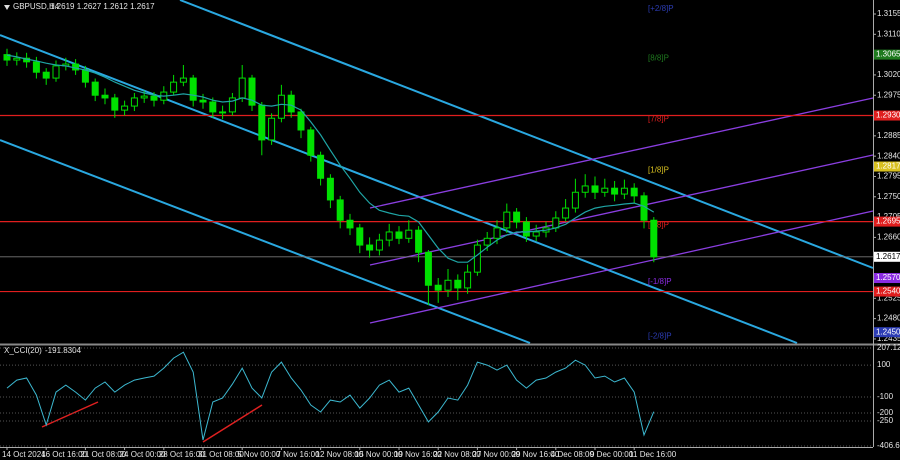 Image resolution: width=900 pixels, height=460 pixels. I want to click on x-tick-label: 15 Nov 00:00, so click(379, 454).